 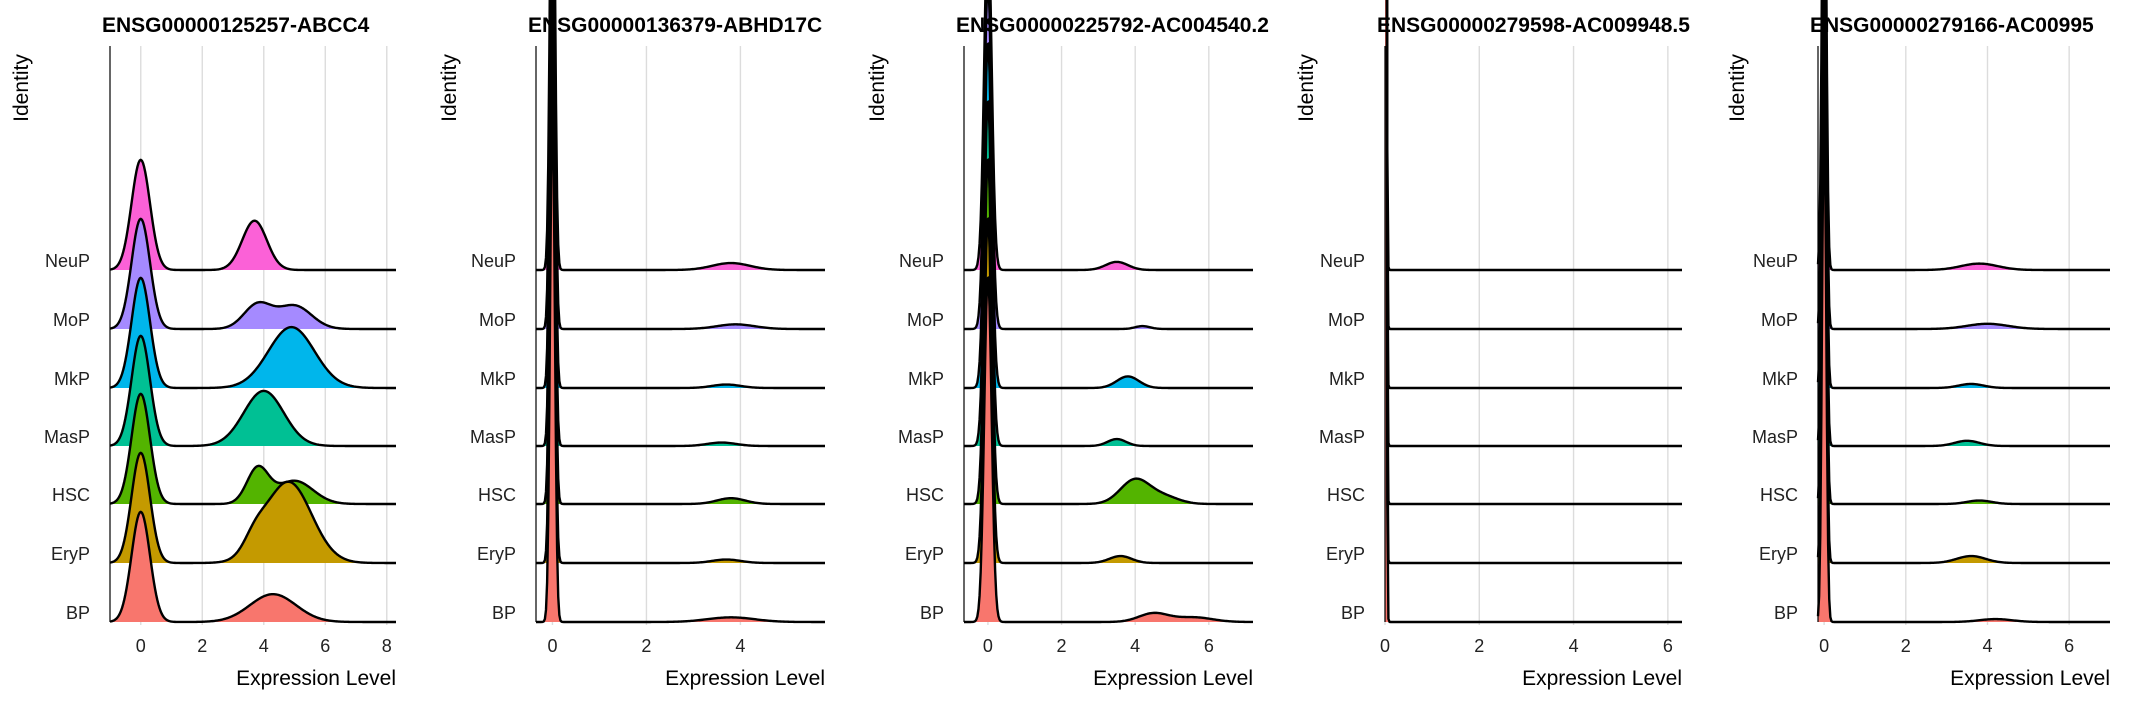 What do you see at coordinates (1112, 25) in the screenshot?
I see `panel-title: ENSG00000225792-AC004540.2` at bounding box center [1112, 25].